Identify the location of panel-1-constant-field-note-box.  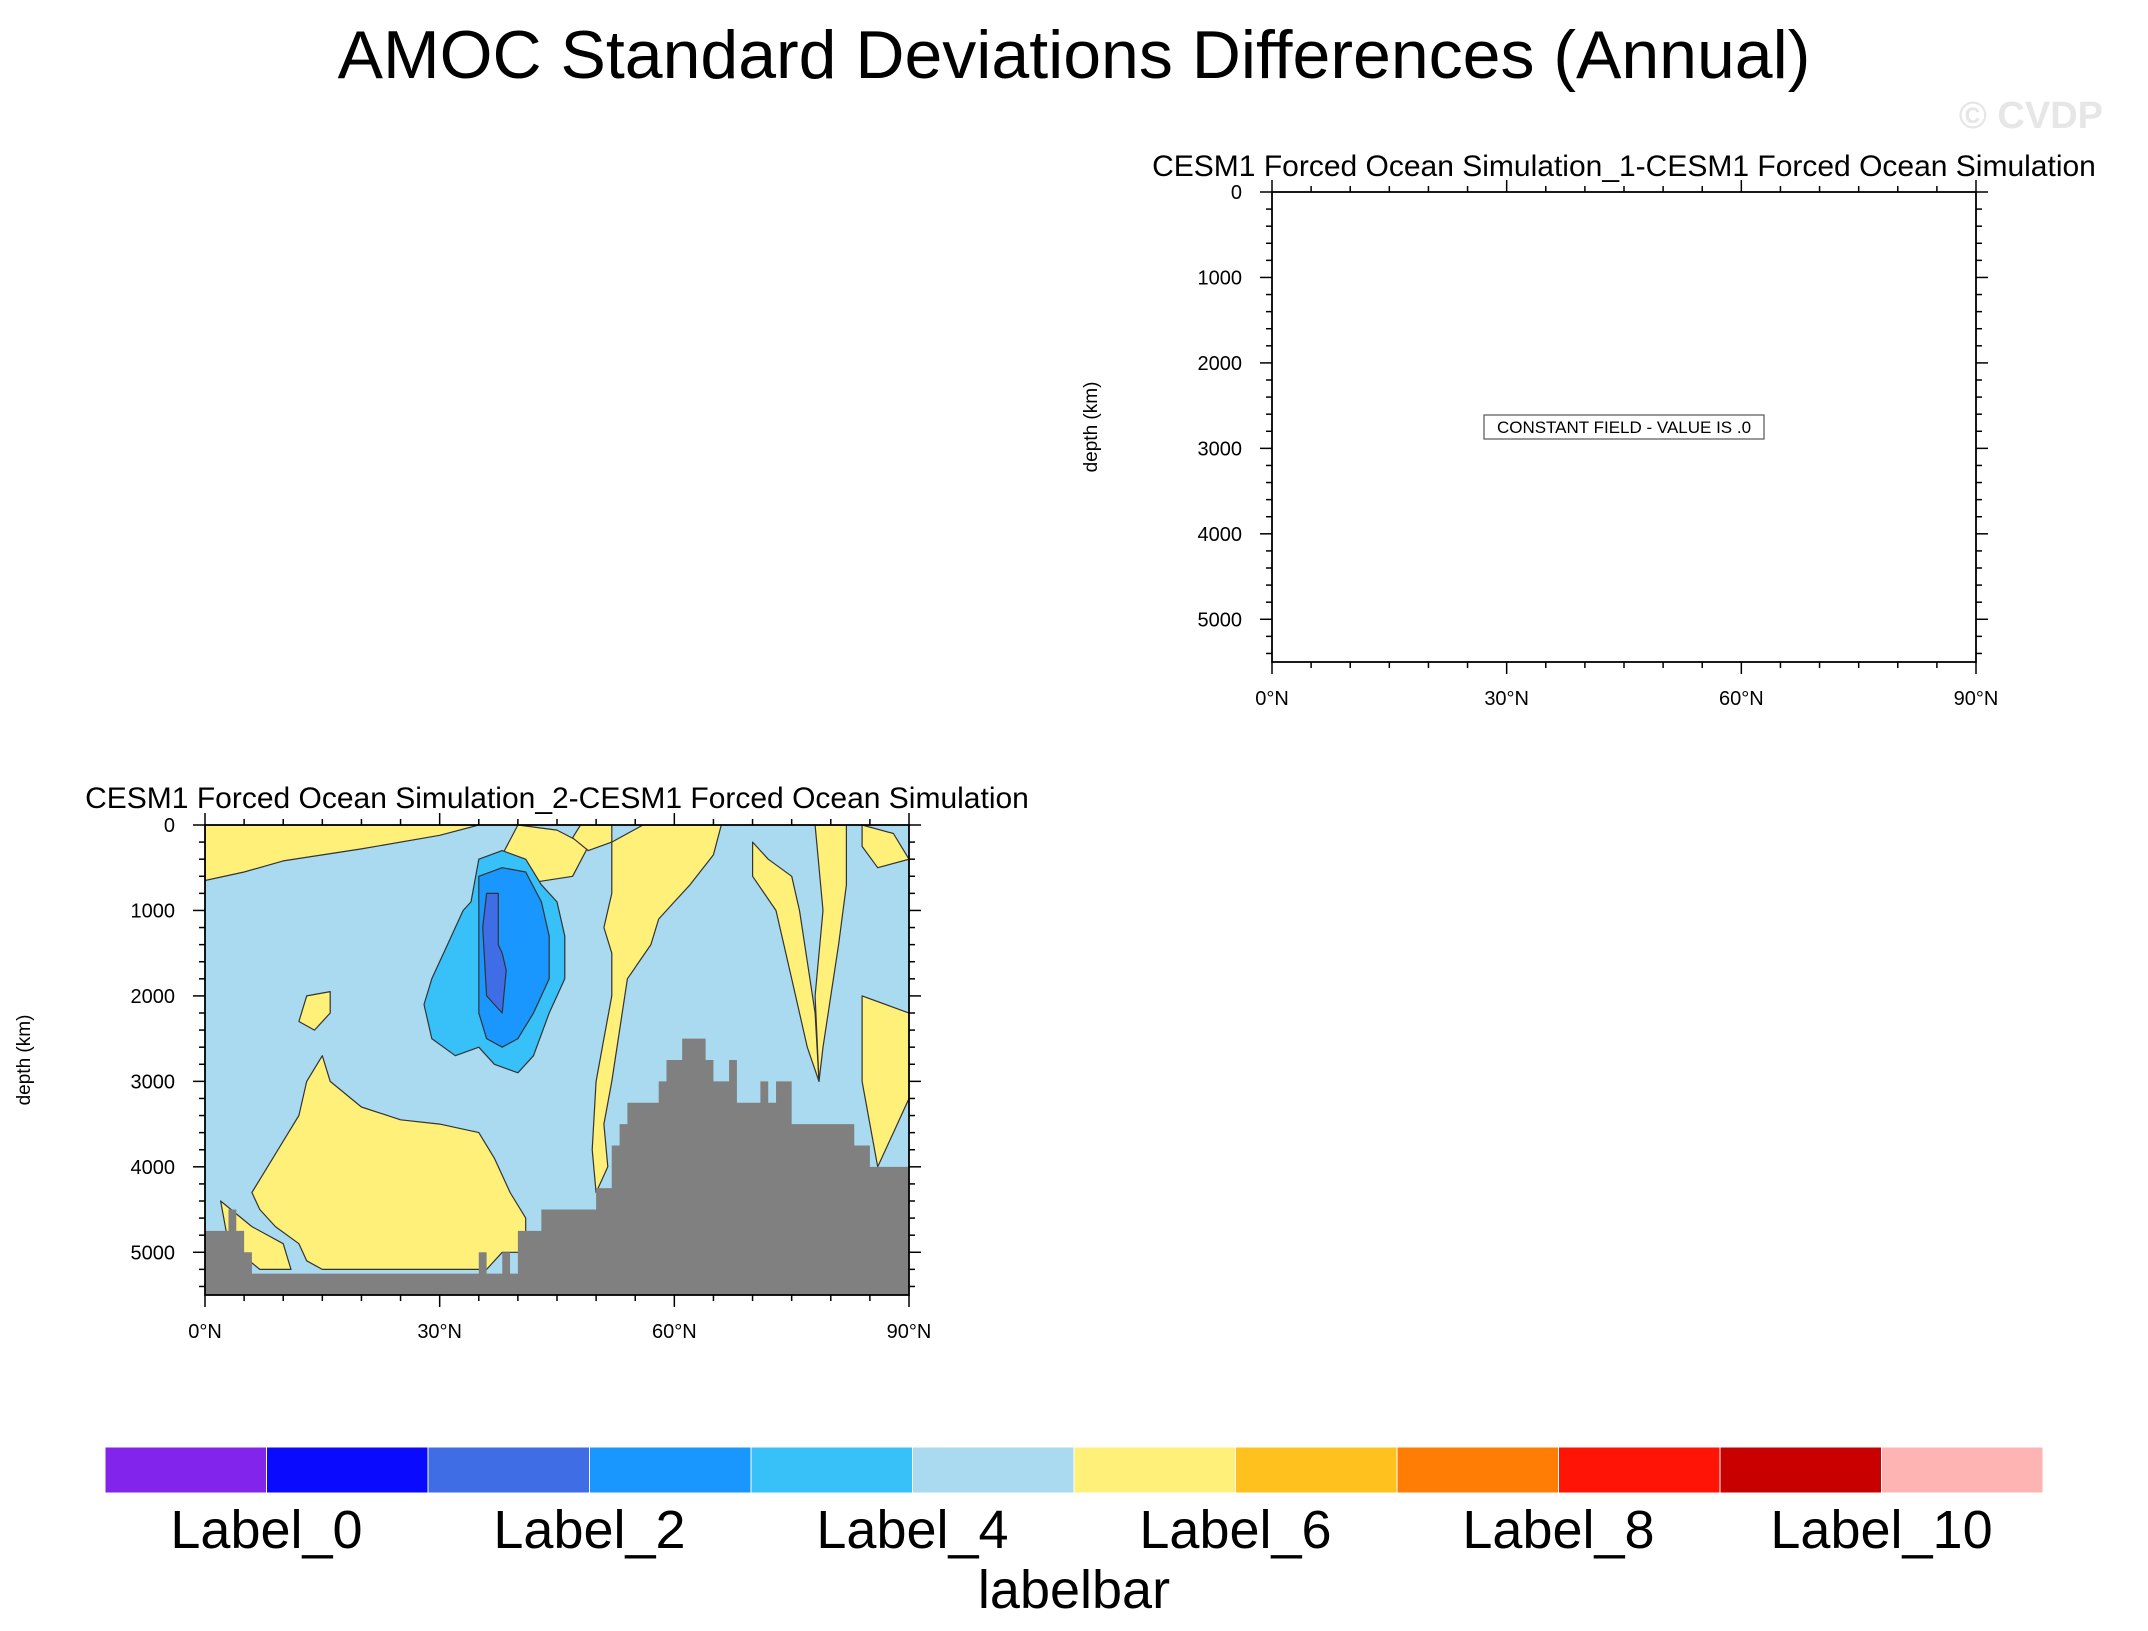
(1624, 427).